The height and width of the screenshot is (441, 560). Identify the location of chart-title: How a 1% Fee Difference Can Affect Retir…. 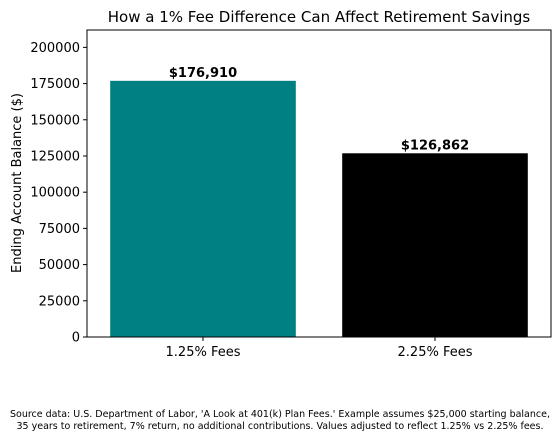
(319, 17).